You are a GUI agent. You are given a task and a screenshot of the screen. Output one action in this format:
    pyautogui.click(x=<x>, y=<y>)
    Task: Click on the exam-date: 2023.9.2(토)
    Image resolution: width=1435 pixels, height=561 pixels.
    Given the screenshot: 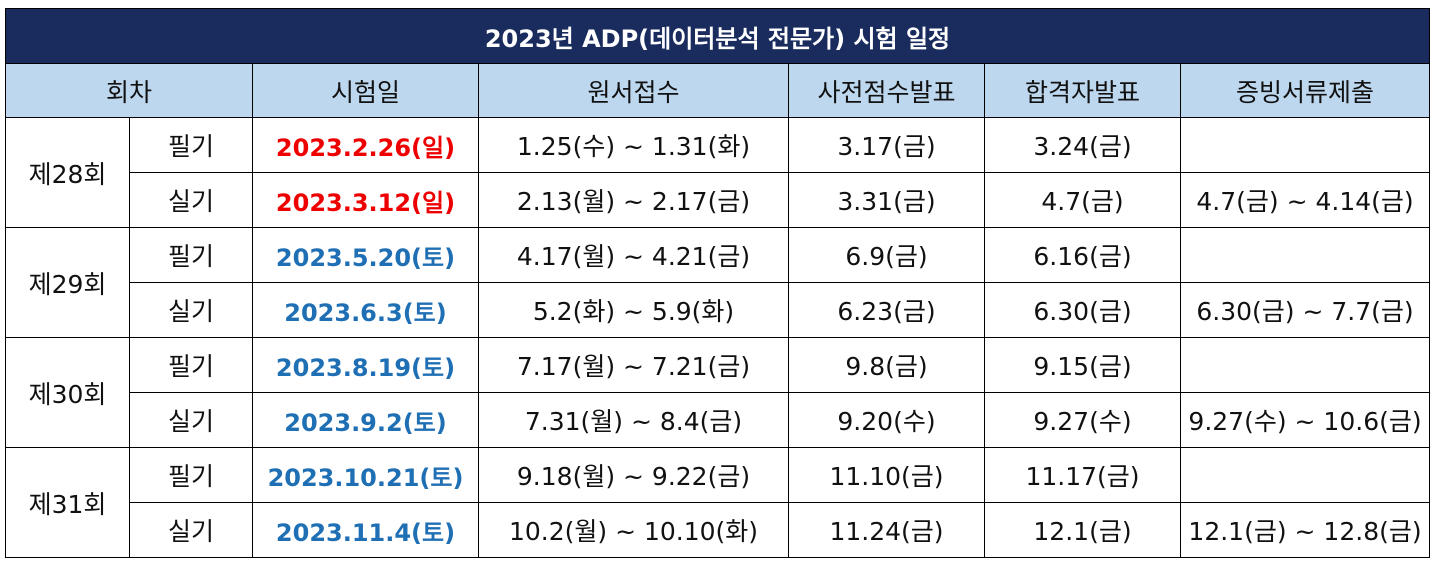 What is the action you would take?
    pyautogui.click(x=365, y=420)
    